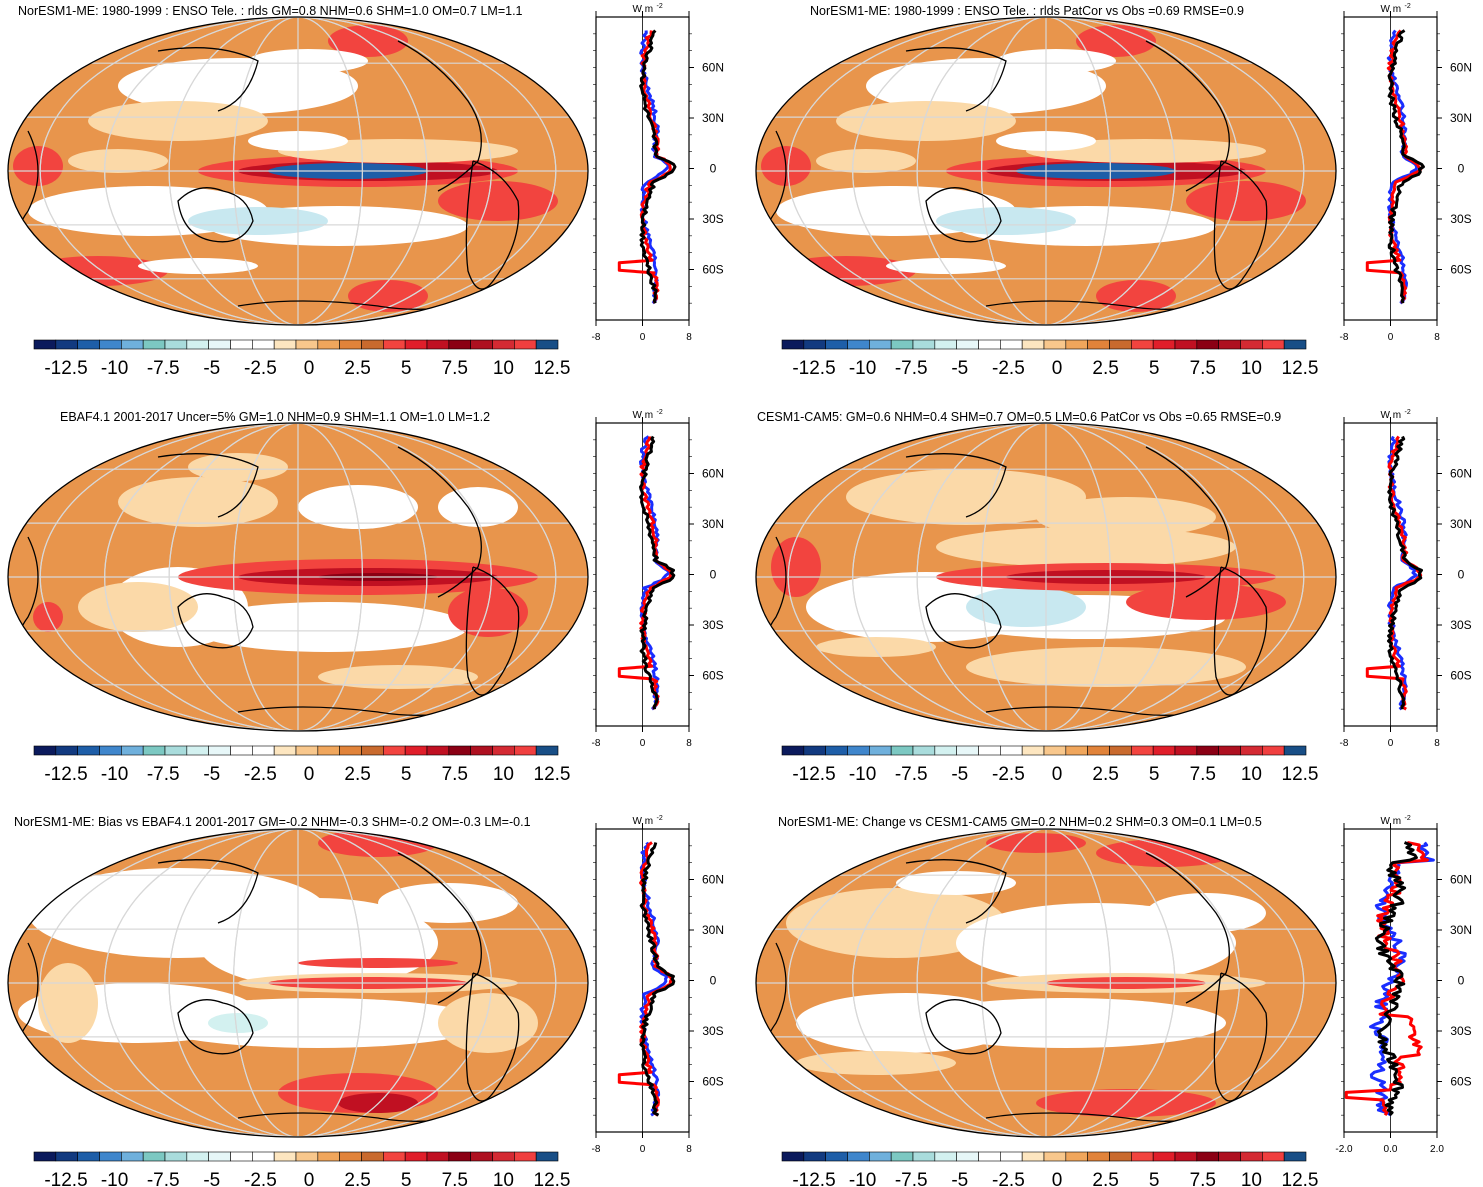  Describe the element at coordinates (301, 359) in the screenshot. I see `colorbar-1: -12.5 -10 -7.5 -5 -2.5 0 2.5 5 7.5 10 12.5` at that location.